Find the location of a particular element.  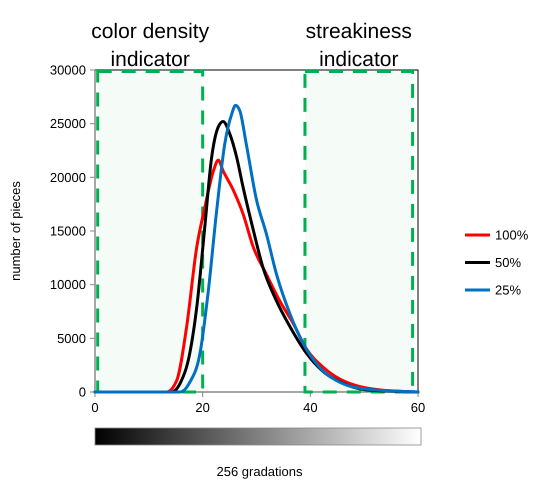

x-tick-label: 60 is located at coordinates (418, 407).